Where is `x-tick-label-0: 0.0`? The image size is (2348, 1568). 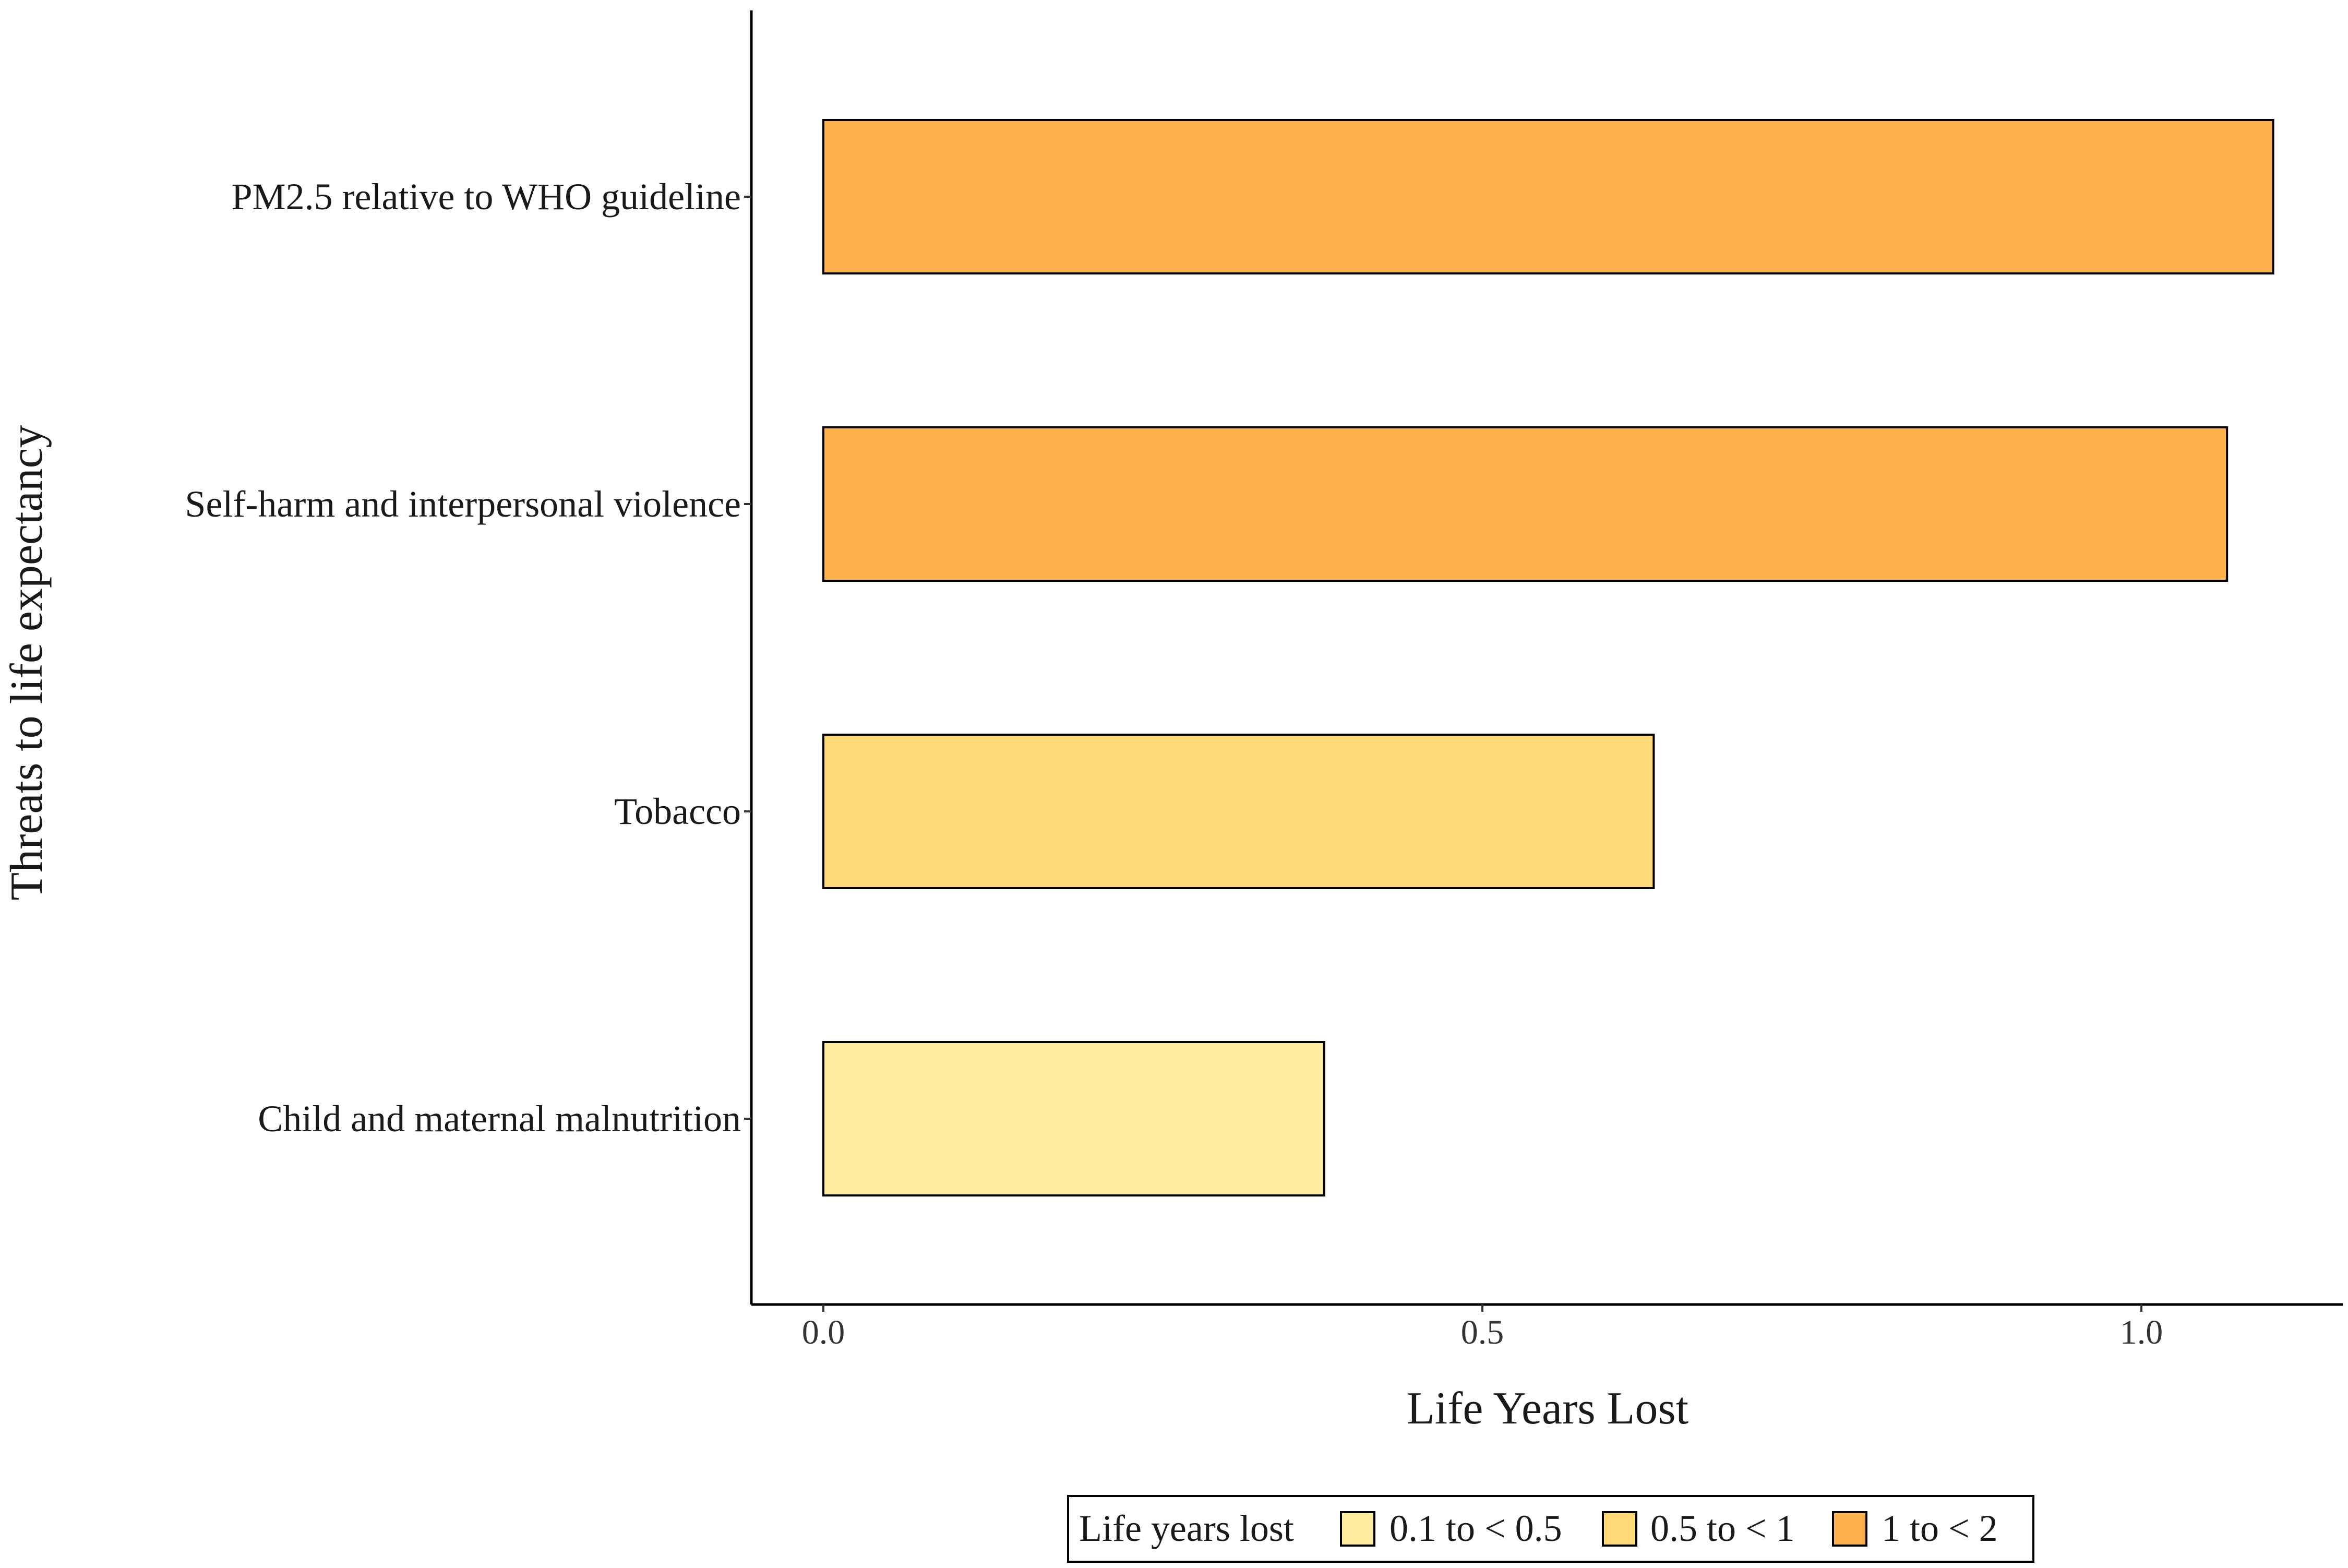
x-tick-label-0: 0.0 is located at coordinates (823, 1332).